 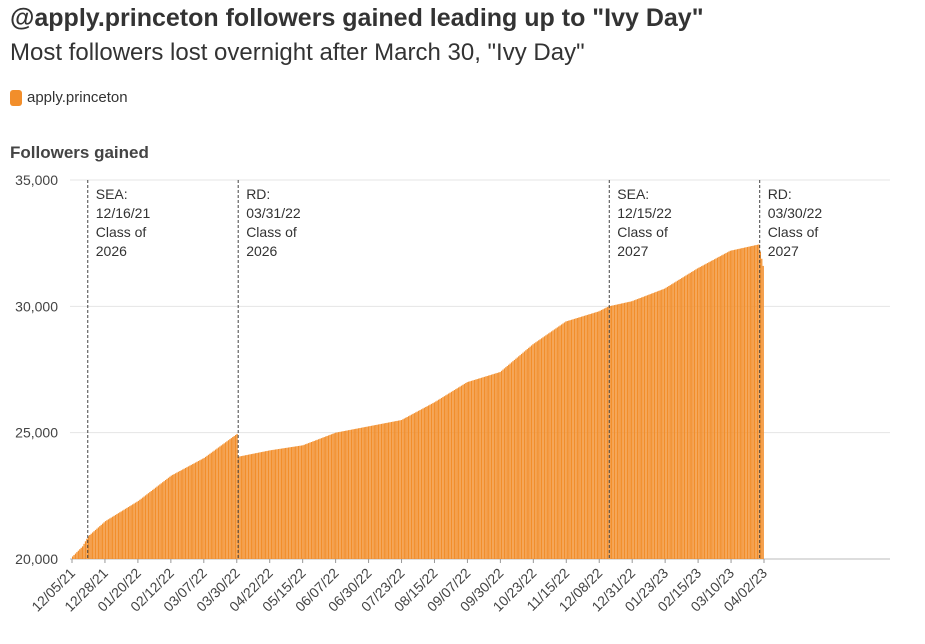 What do you see at coordinates (69, 97) in the screenshot?
I see `legend: apply.princeton` at bounding box center [69, 97].